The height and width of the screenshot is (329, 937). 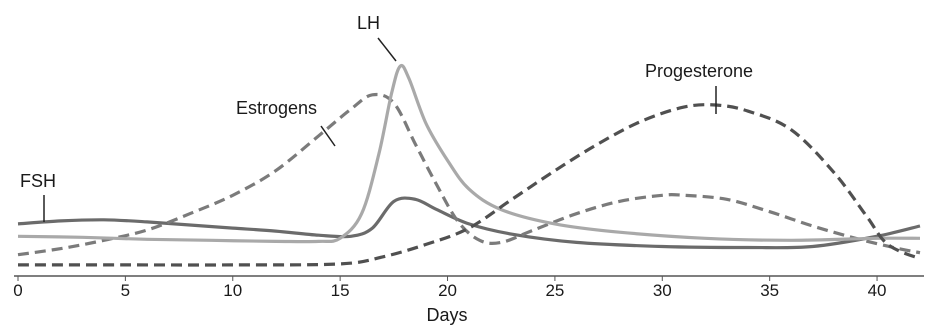 I want to click on x-axis-ticks: 0 5 10 15 20 25 30 35 40, so click(x=450, y=288).